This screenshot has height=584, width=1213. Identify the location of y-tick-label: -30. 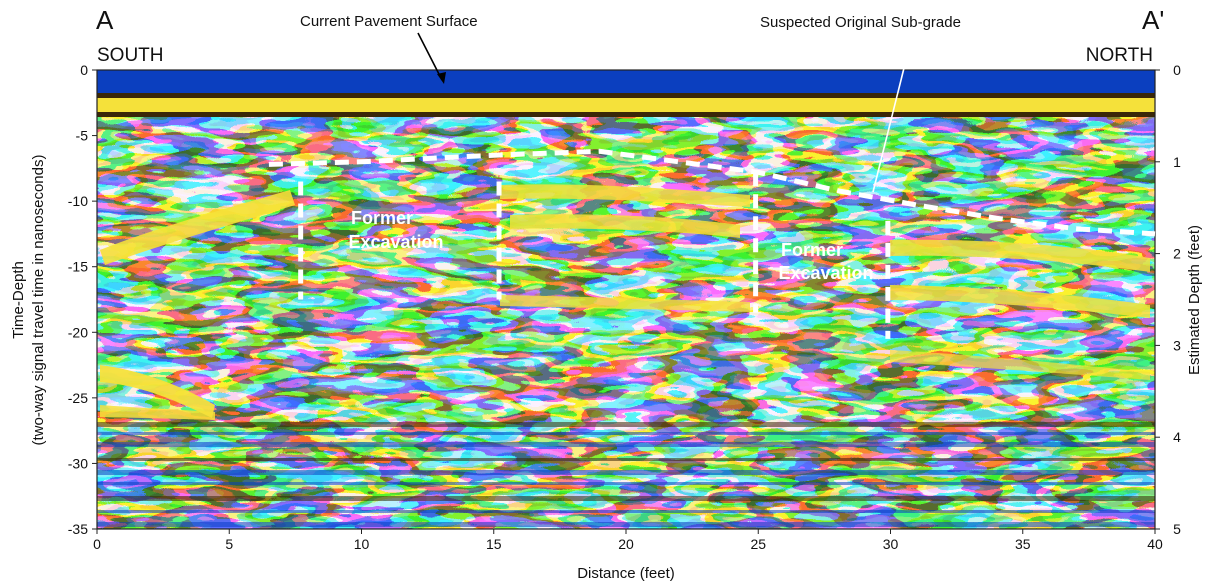
(78, 463).